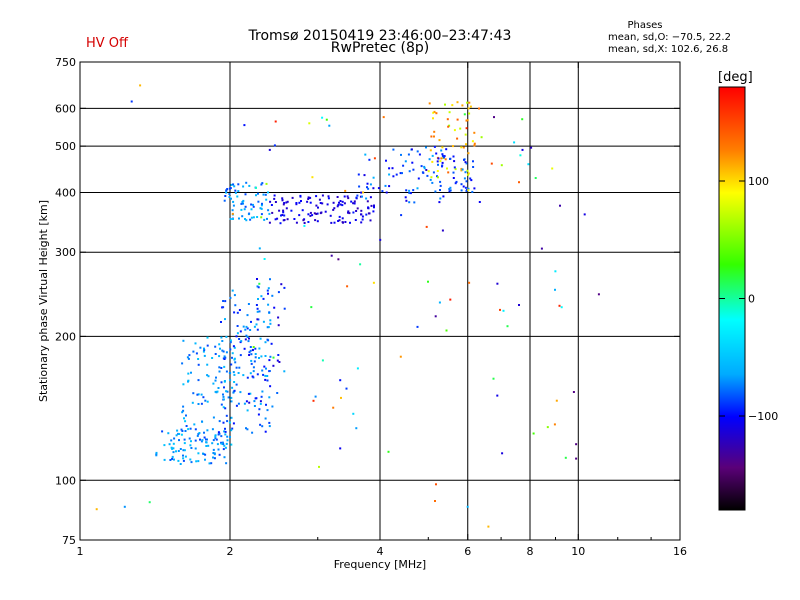  What do you see at coordinates (758, 181) in the screenshot?
I see `colorbar-tick-label: 100` at bounding box center [758, 181].